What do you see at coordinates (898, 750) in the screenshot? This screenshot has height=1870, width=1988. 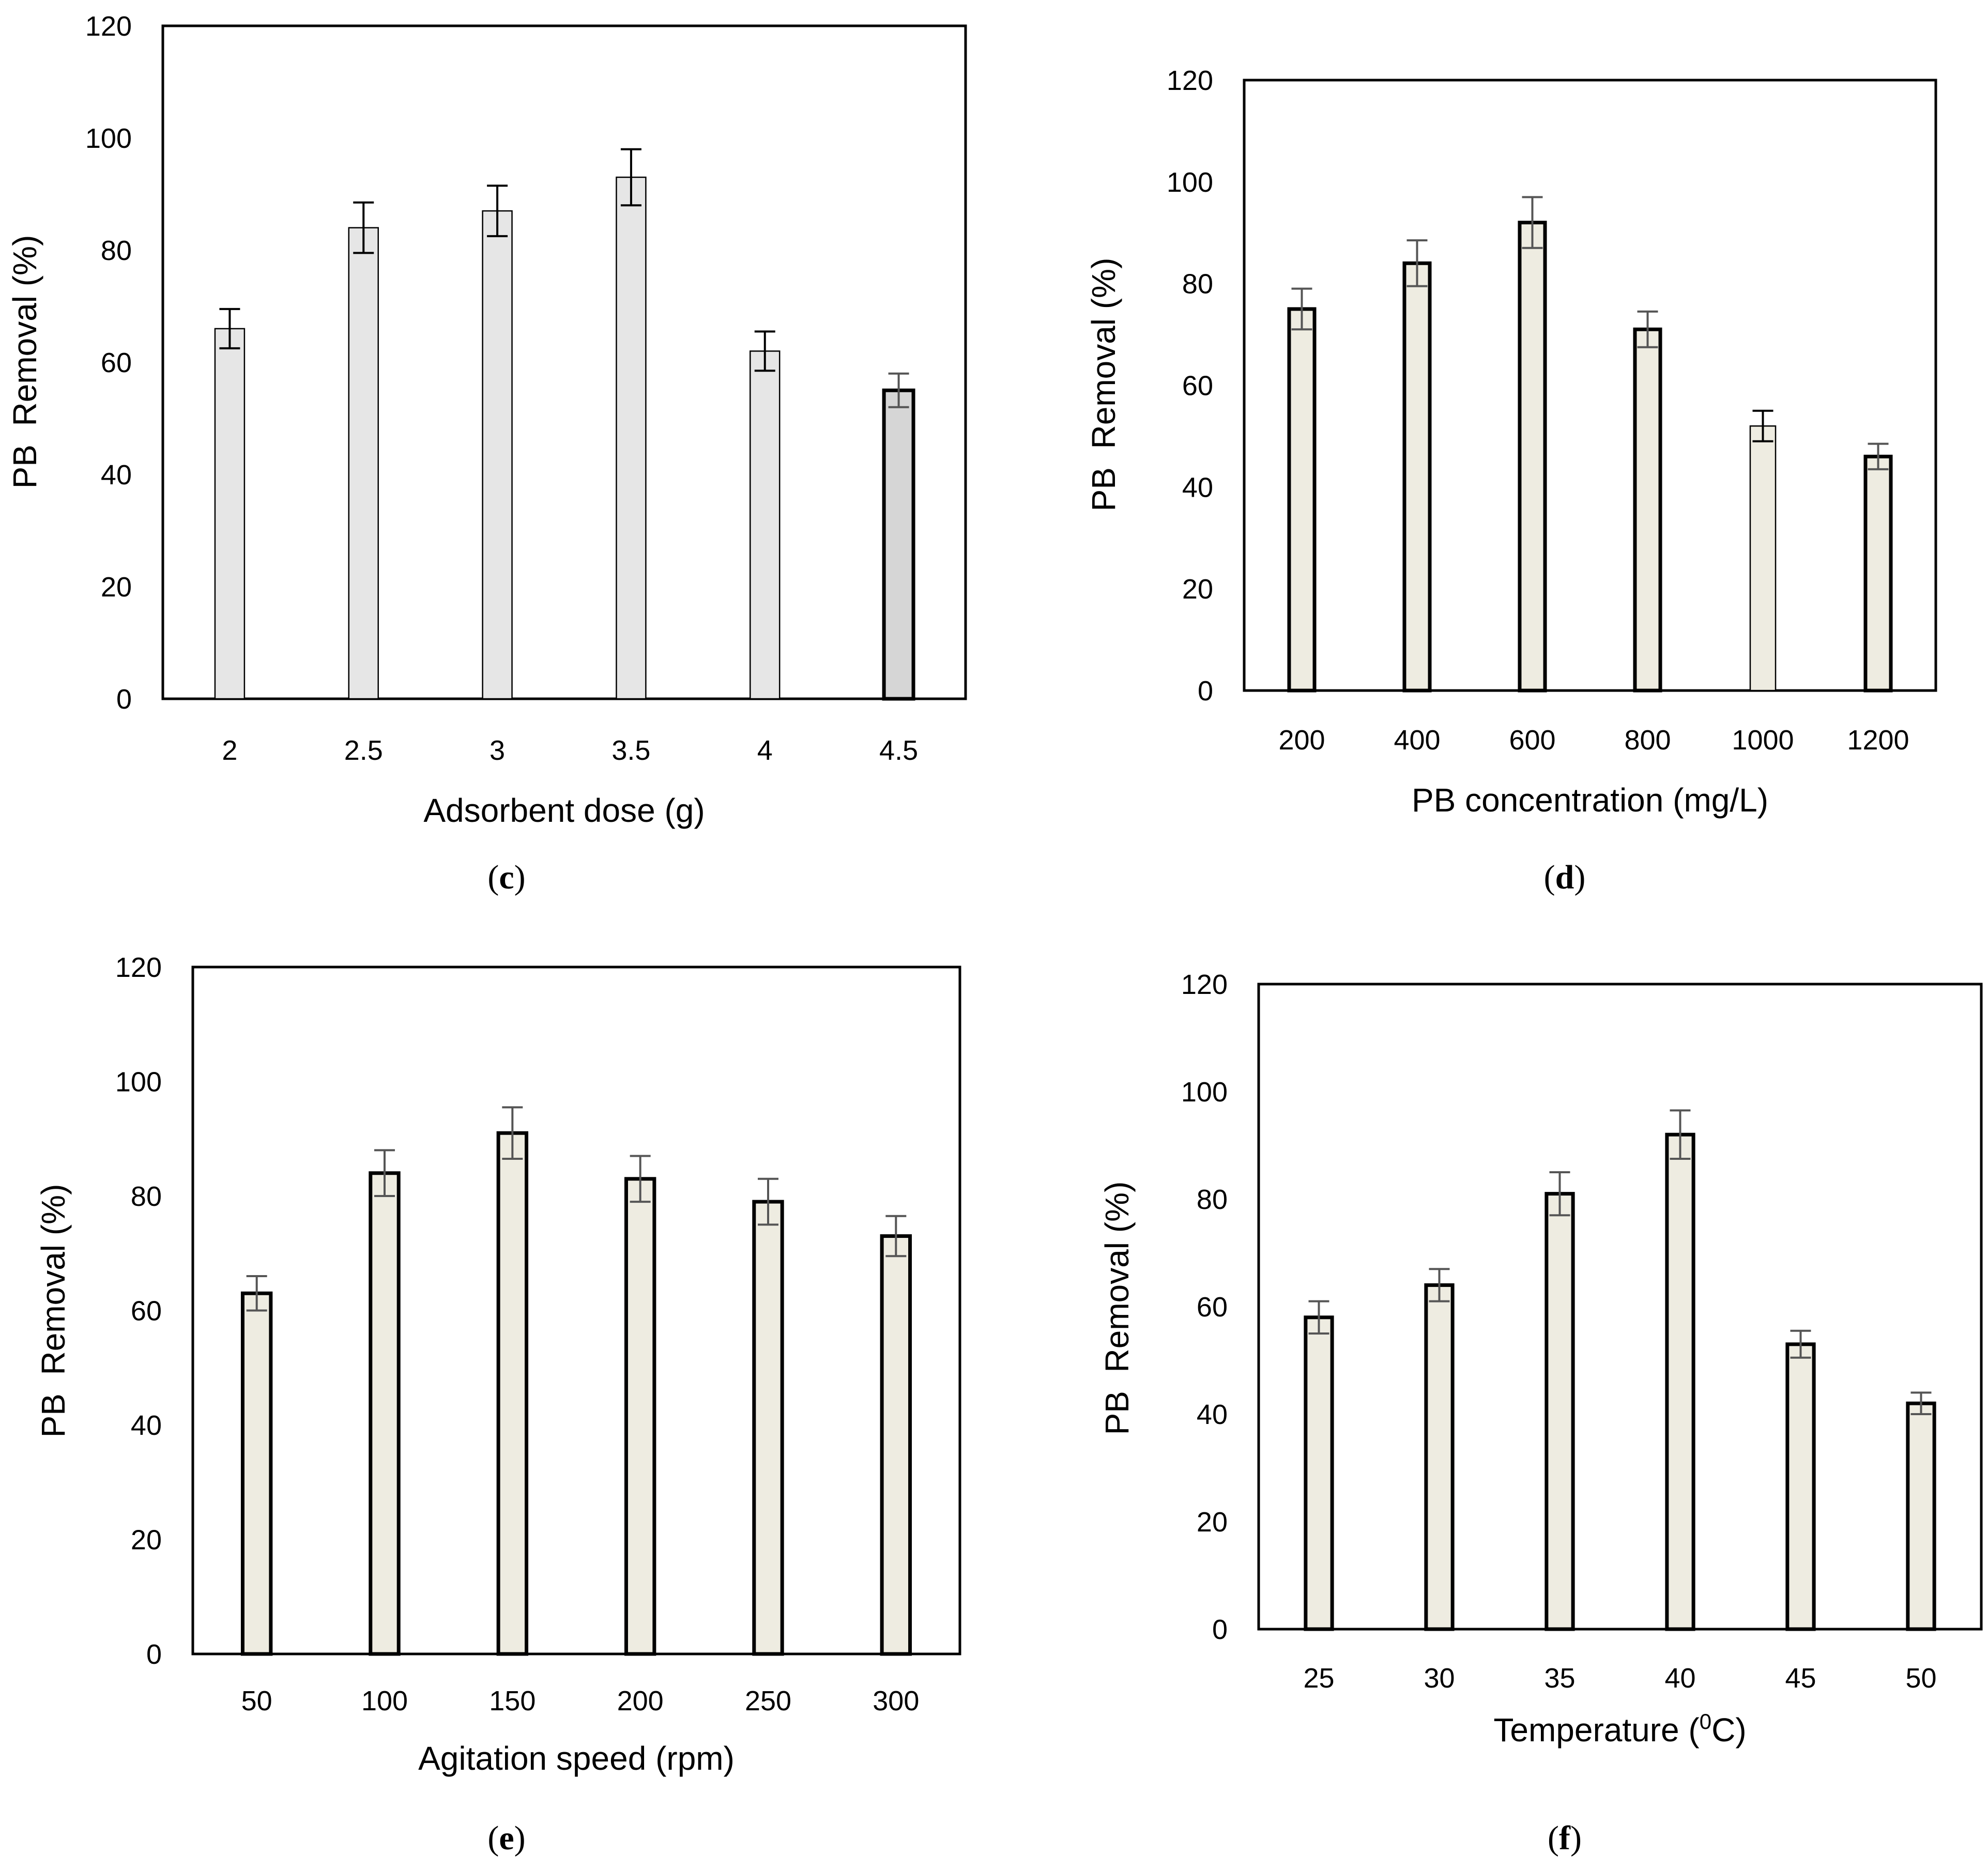 I see `x-tick-label: 4.5` at bounding box center [898, 750].